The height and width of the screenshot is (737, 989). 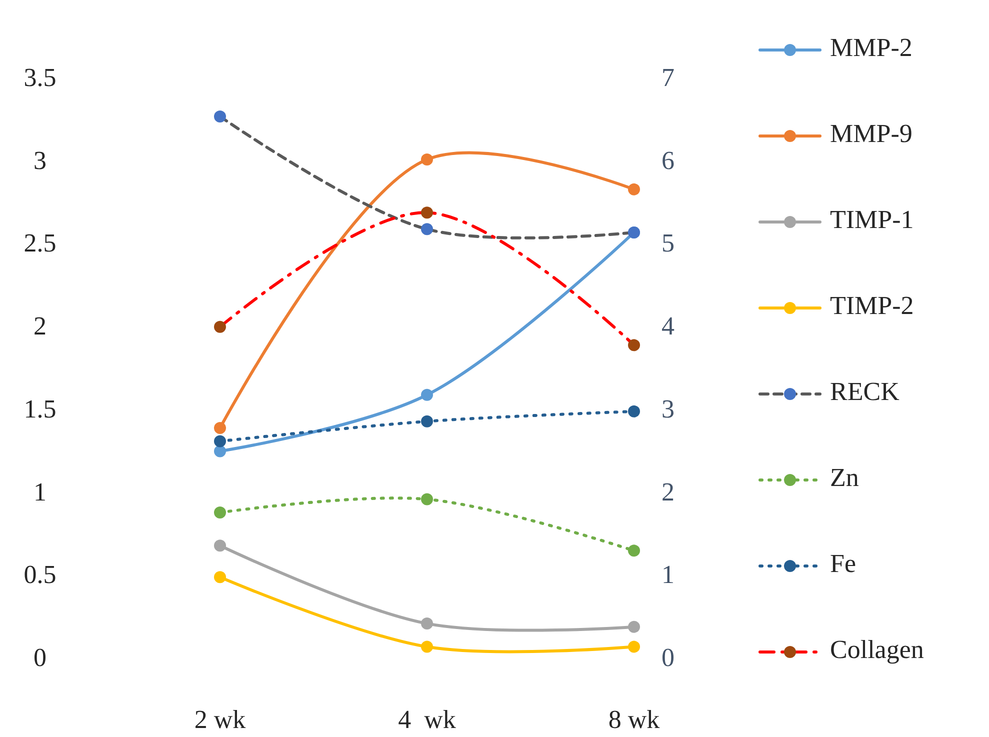 I want to click on legend-label: Fe, so click(x=843, y=563).